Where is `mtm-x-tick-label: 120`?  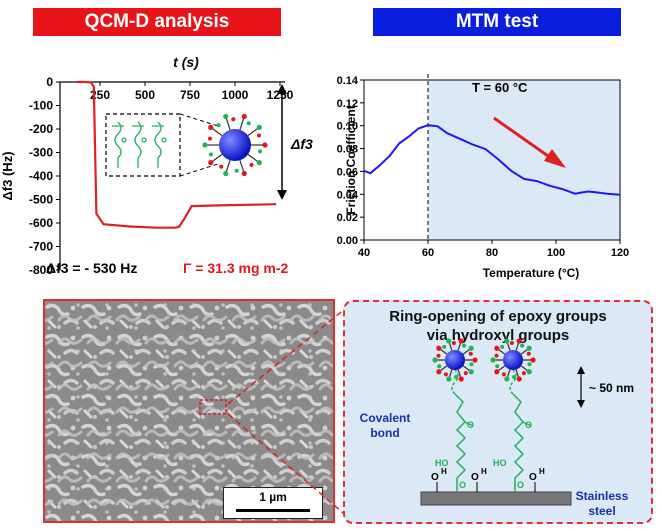 mtm-x-tick-label: 120 is located at coordinates (620, 253).